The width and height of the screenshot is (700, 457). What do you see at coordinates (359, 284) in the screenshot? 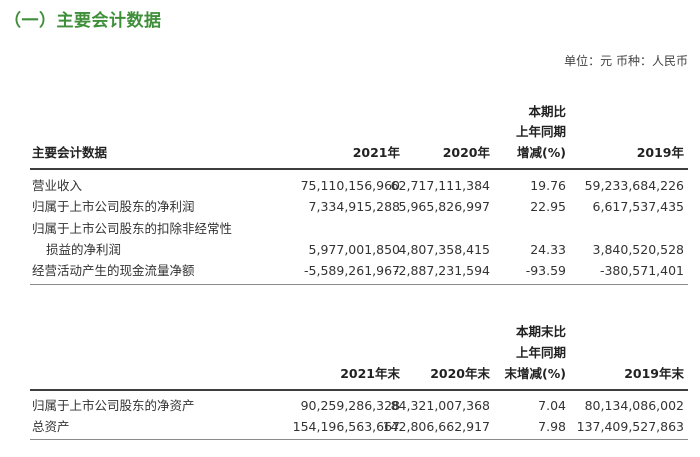
I see `table-bottom-rule` at bounding box center [359, 284].